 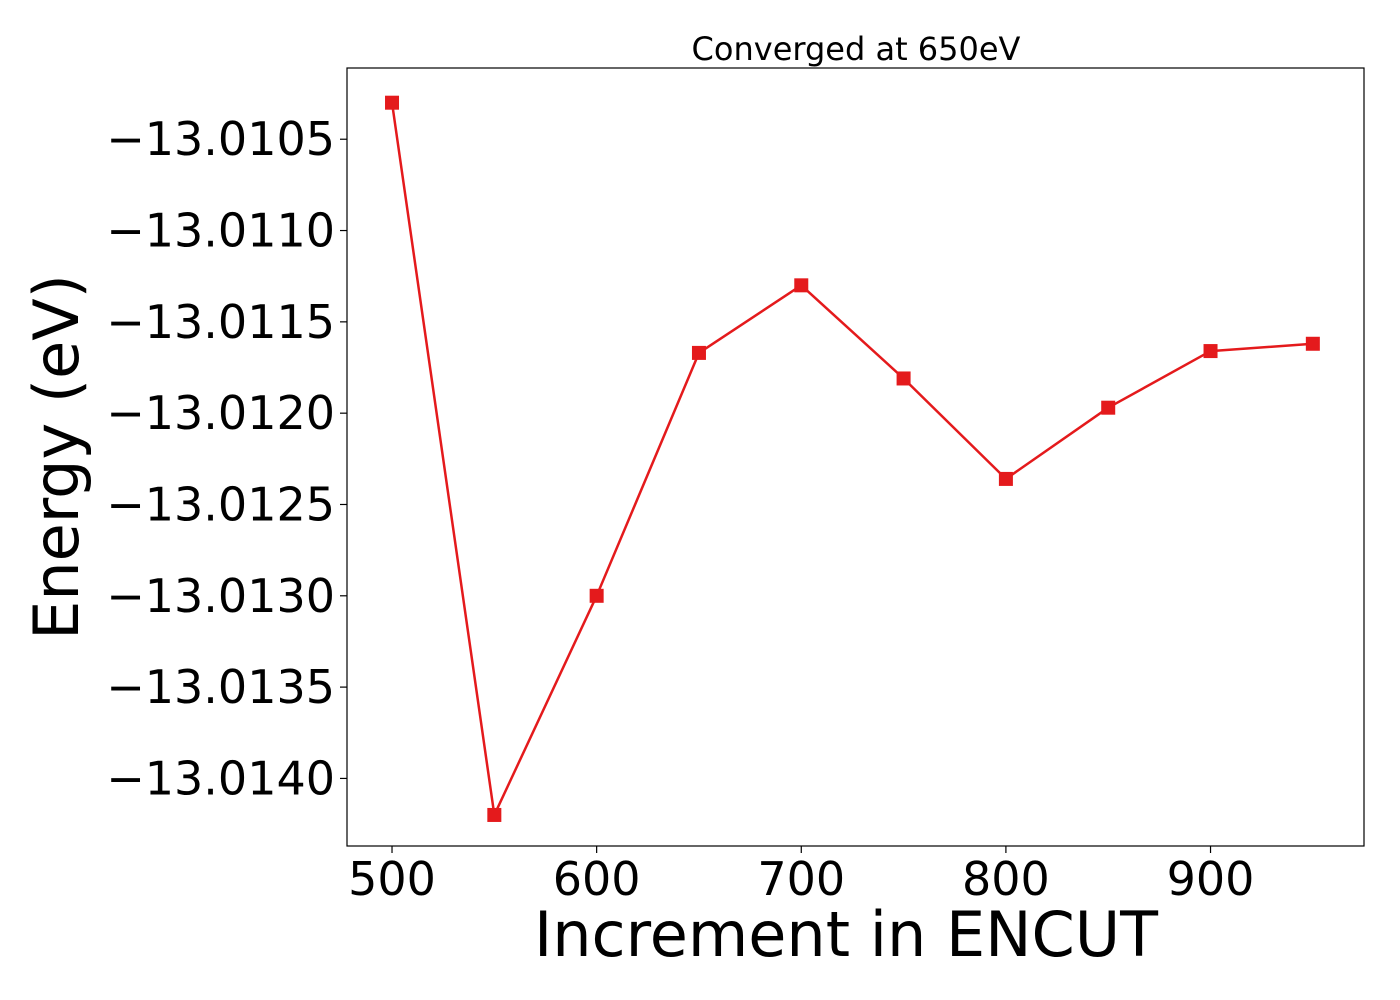 What do you see at coordinates (220, 139) in the screenshot?
I see `y-tick-label: −13.0105` at bounding box center [220, 139].